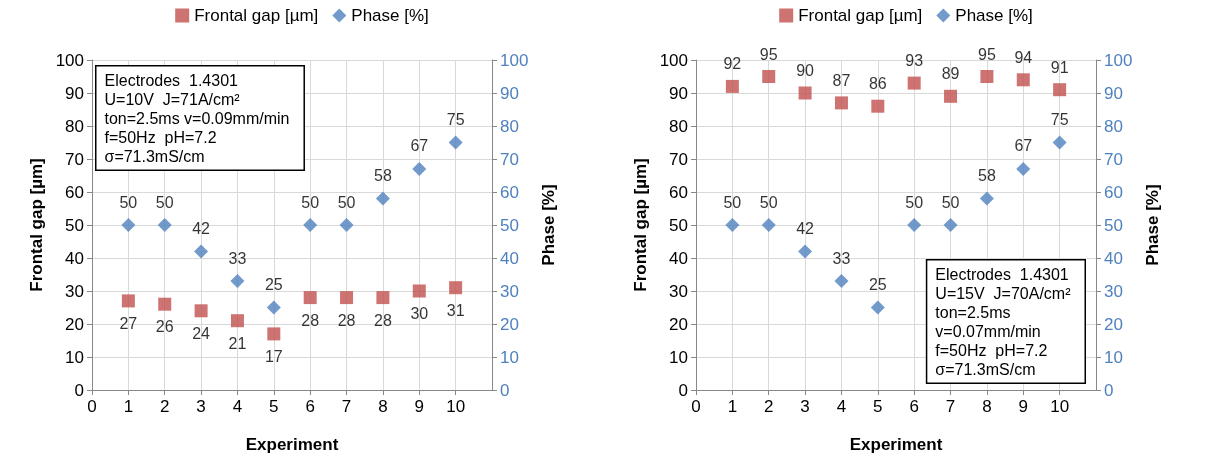 Image resolution: width=1208 pixels, height=464 pixels. Describe the element at coordinates (1059, 119) in the screenshot. I see `data-label: 75` at that location.